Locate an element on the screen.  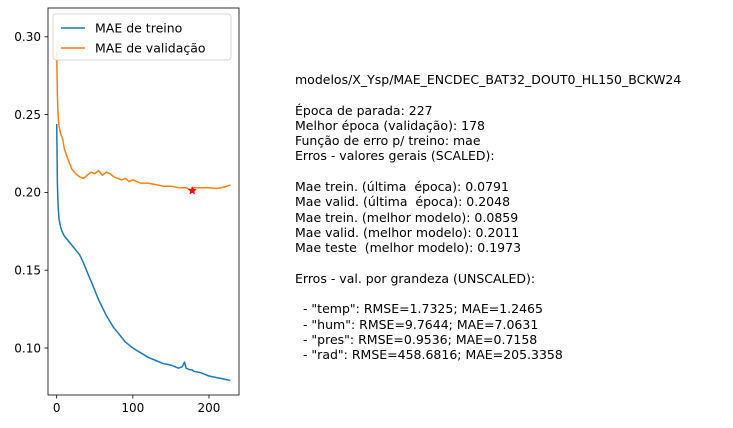
mae-train-best: Mae trein. (melhor modelo): 0.0859 is located at coordinates (511, 217).